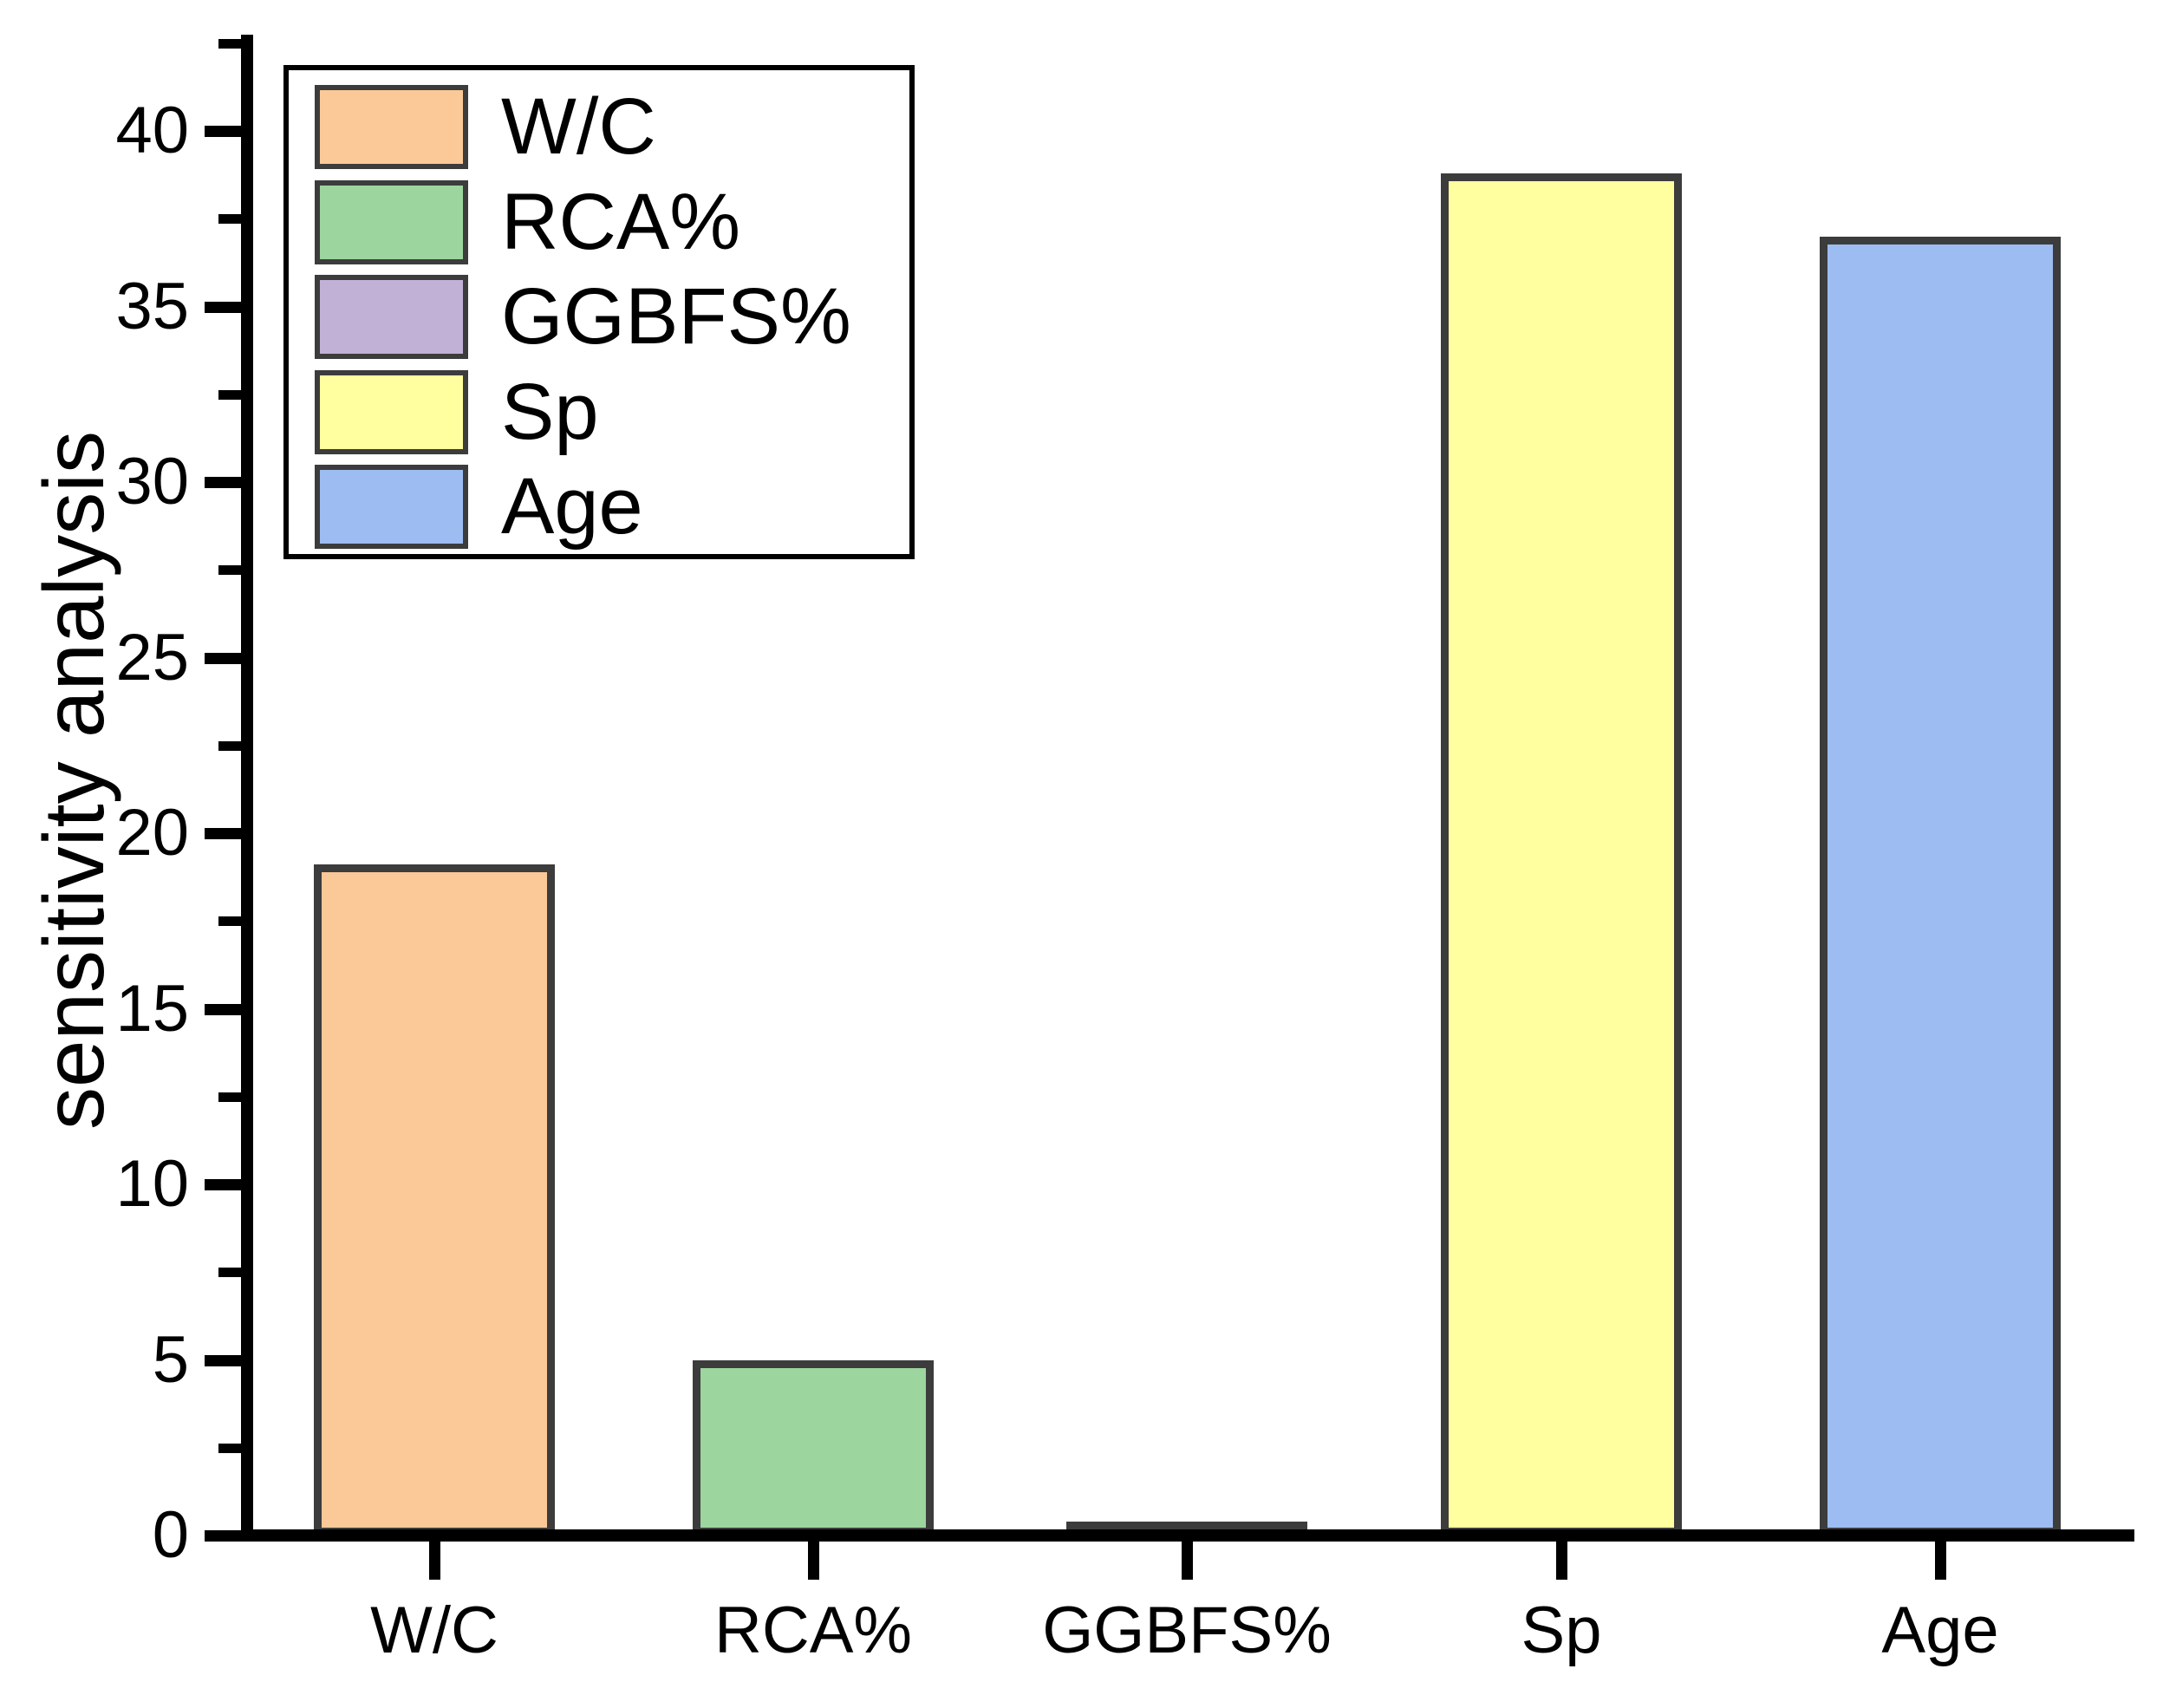 The width and height of the screenshot is (2176, 1708). Describe the element at coordinates (391, 507) in the screenshot. I see `legend-swatch-age` at that location.